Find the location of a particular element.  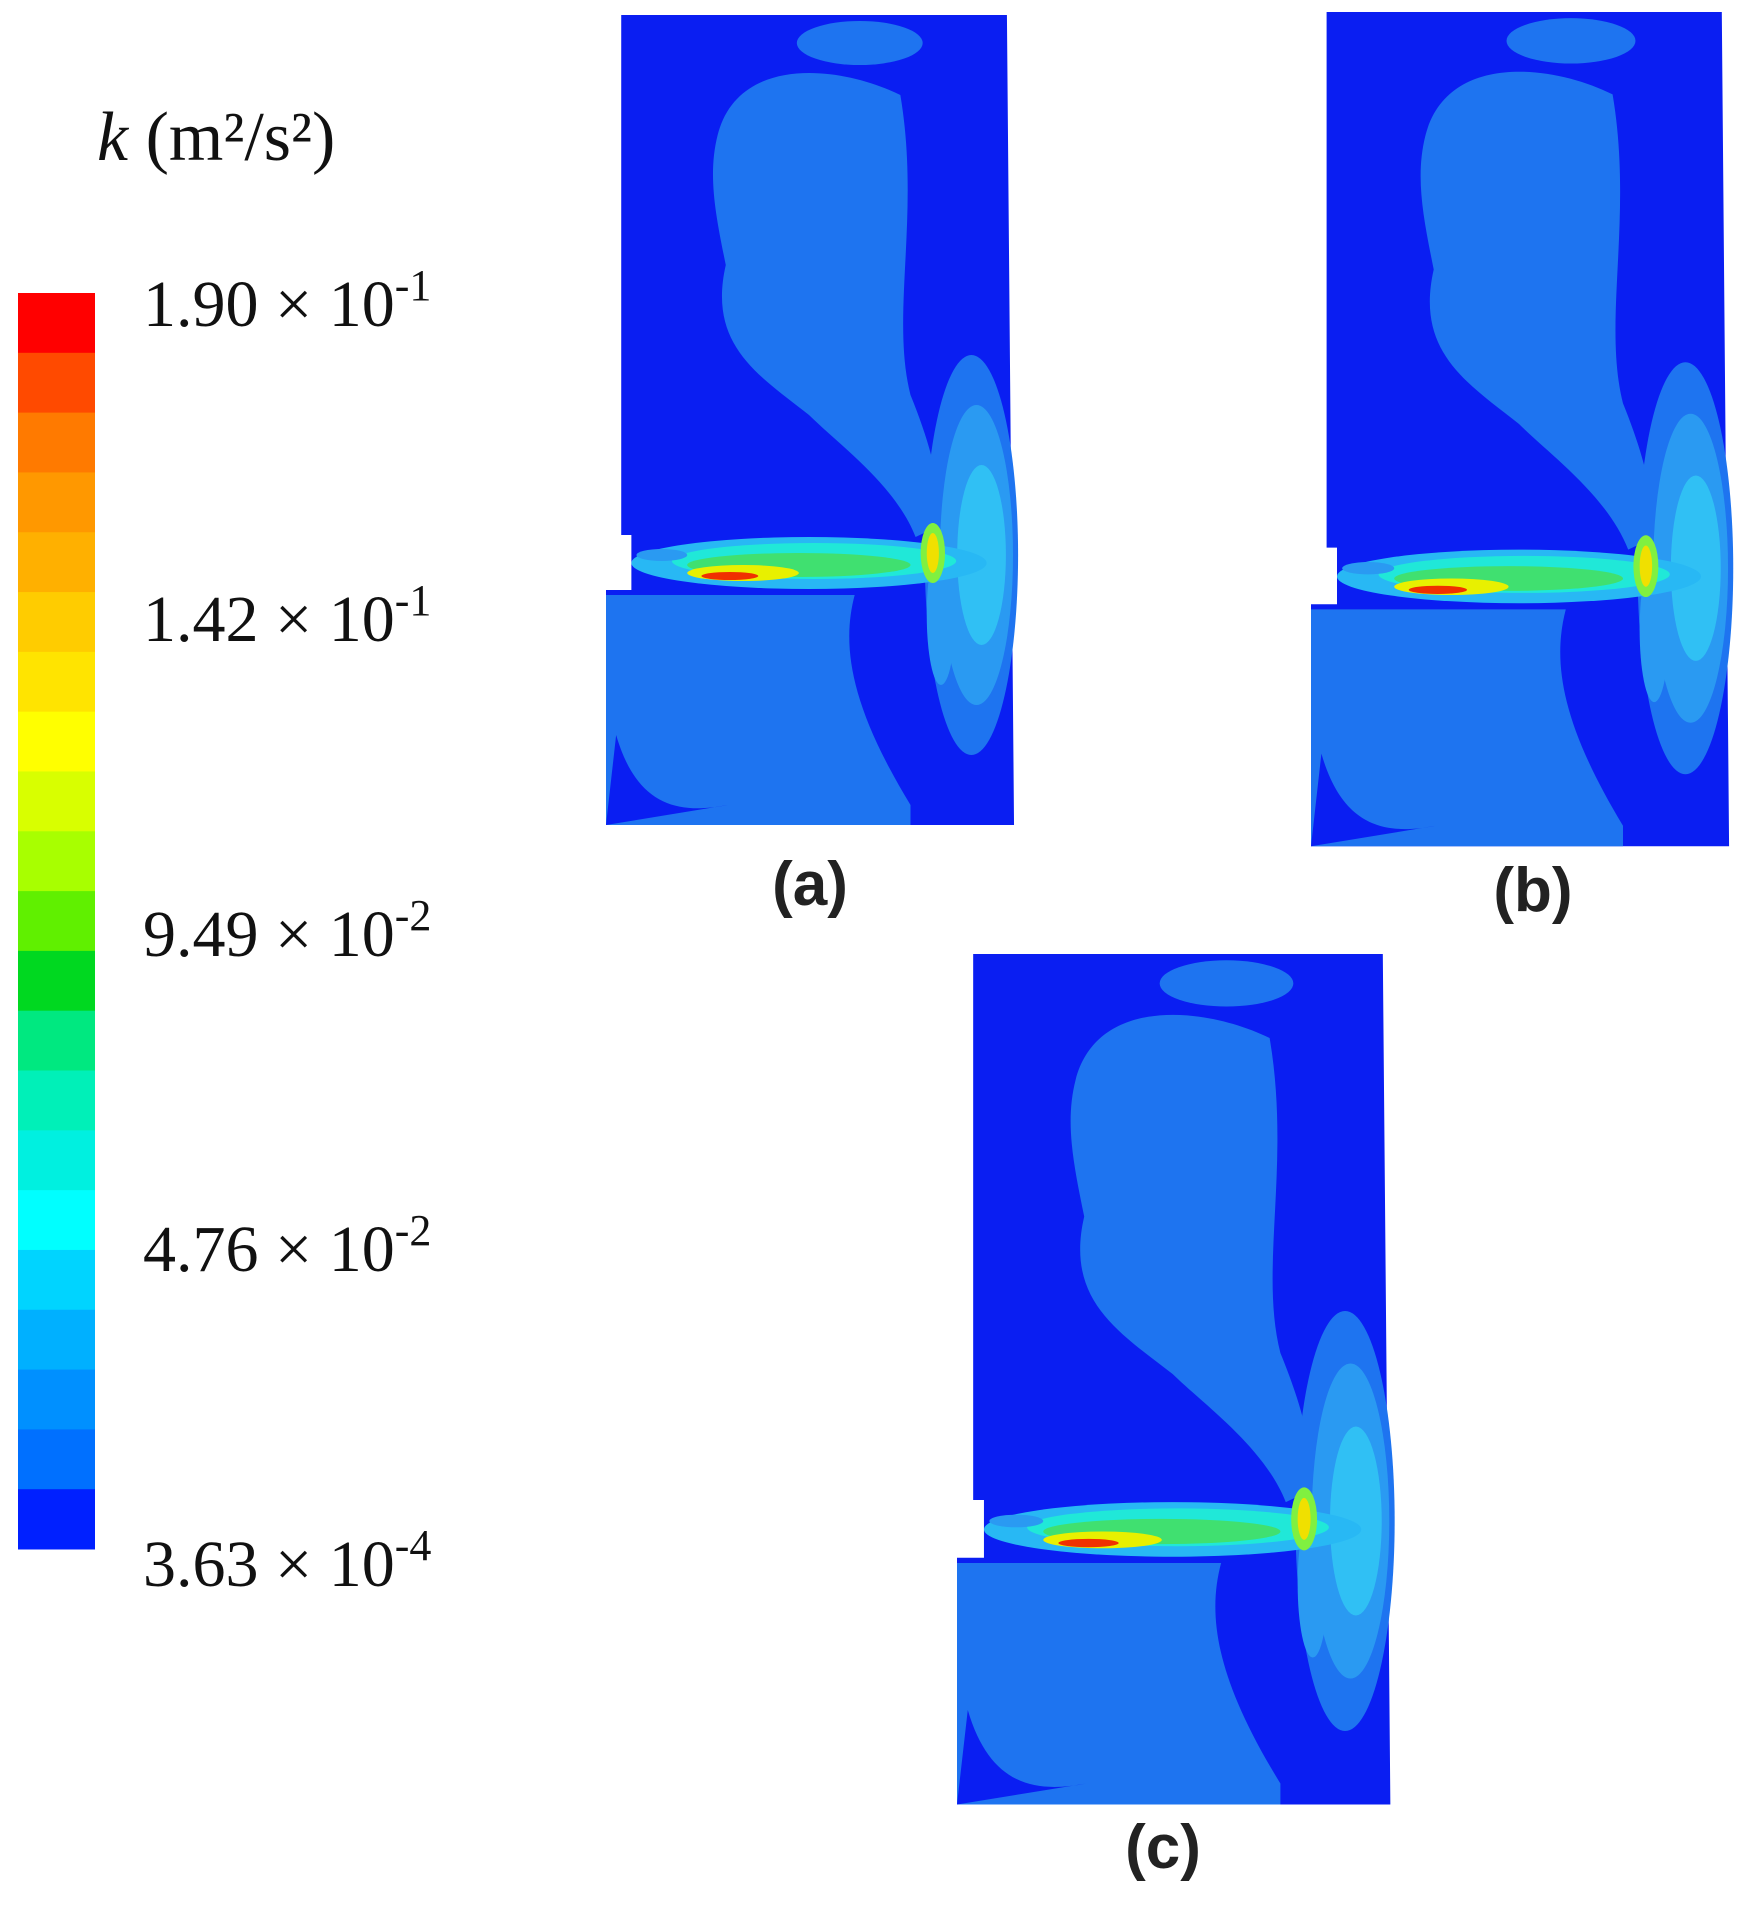

legend-title: k (m²/s²) is located at coordinates (216, 137).